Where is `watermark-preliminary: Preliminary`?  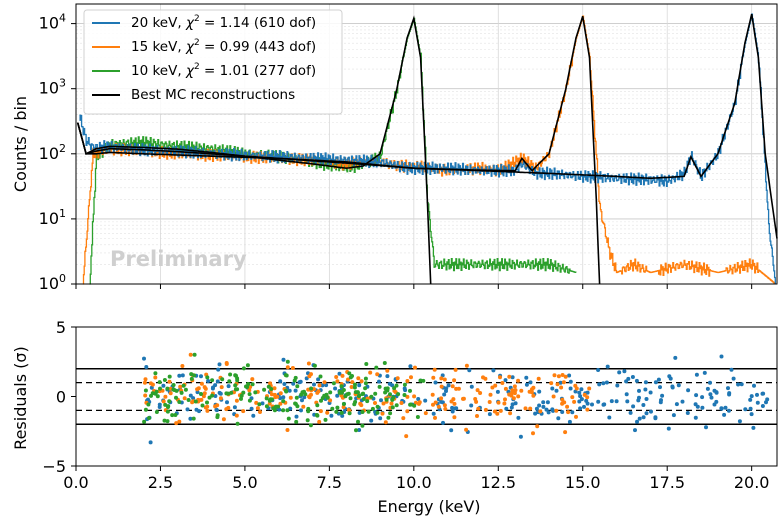 watermark-preliminary: Preliminary is located at coordinates (178, 259).